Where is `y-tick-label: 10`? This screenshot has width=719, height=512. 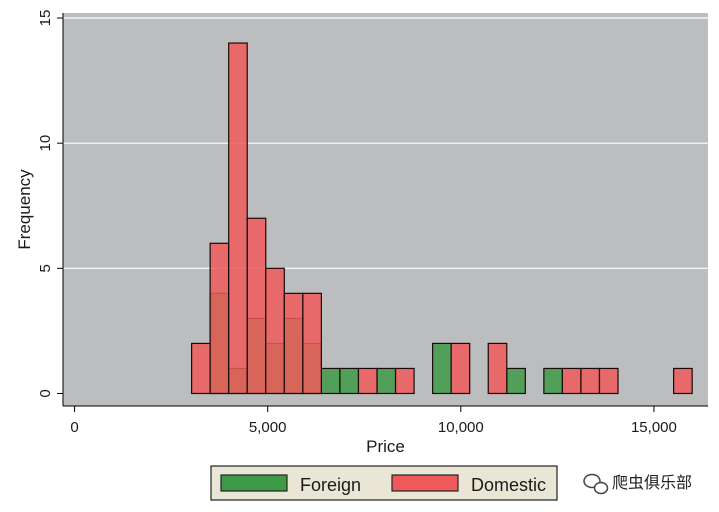 y-tick-label: 10 is located at coordinates (45, 143).